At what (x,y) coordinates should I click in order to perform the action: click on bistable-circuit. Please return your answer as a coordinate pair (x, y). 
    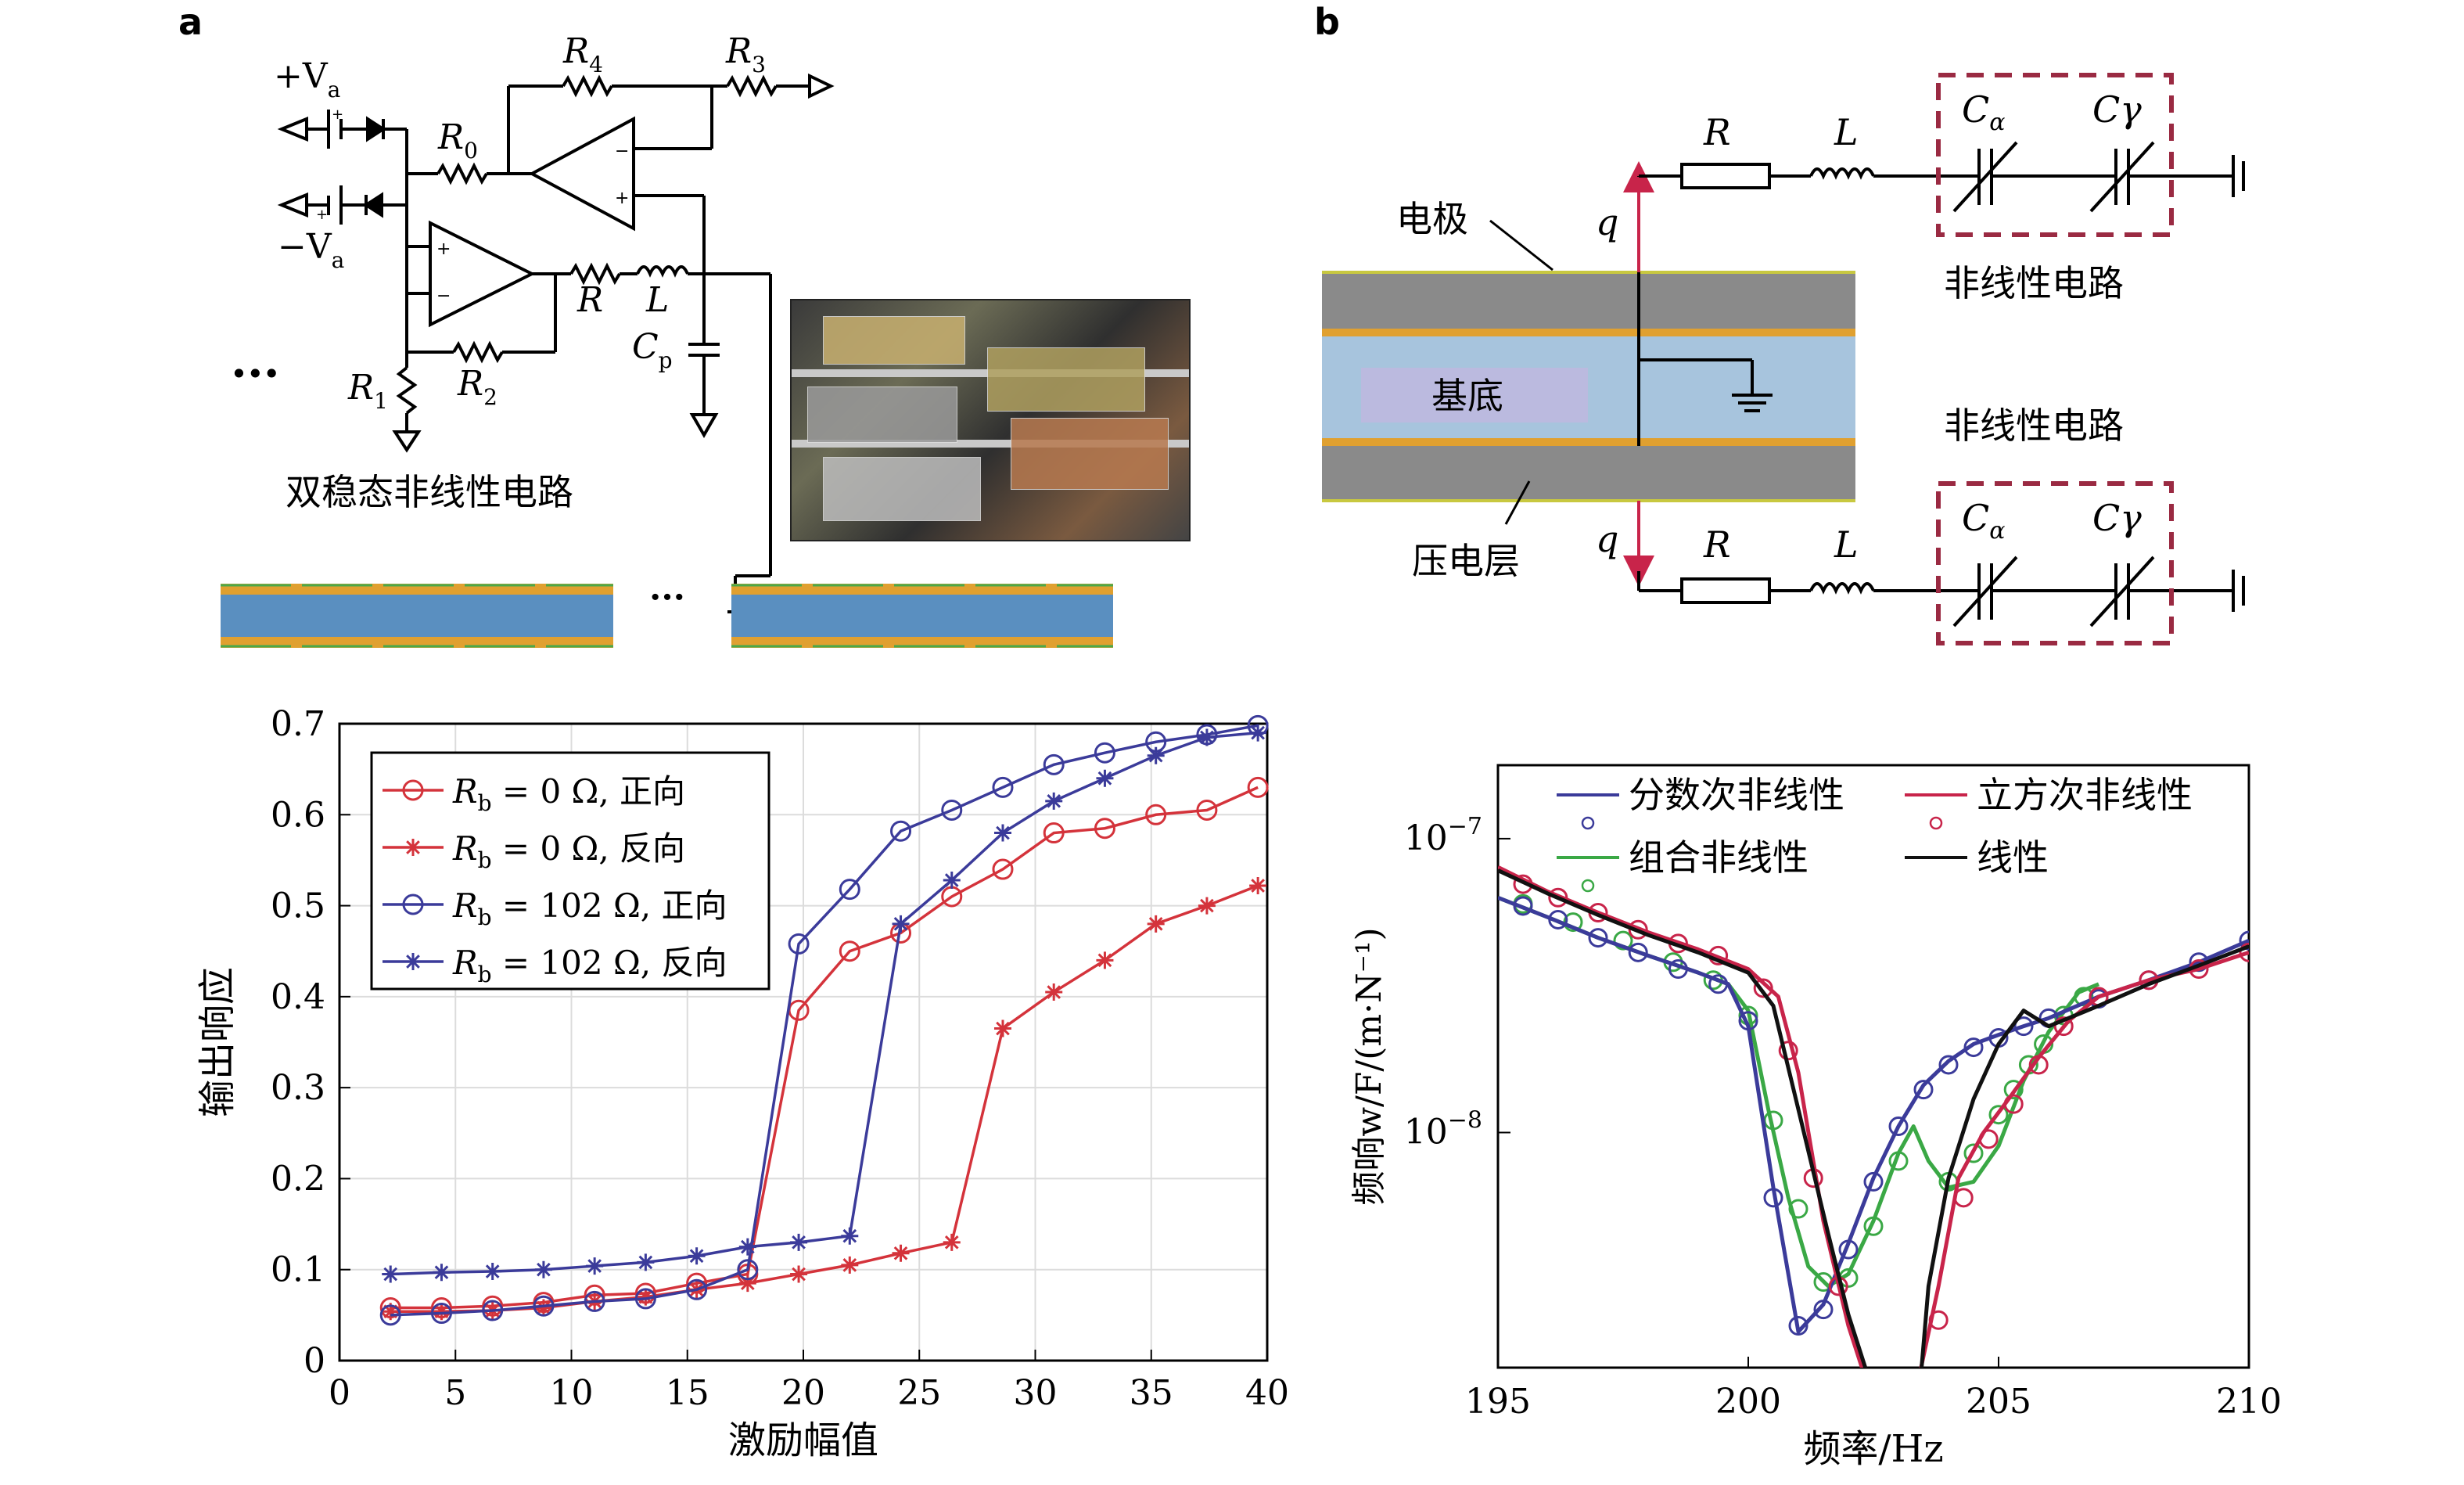
    Looking at the image, I should click on (556, 345).